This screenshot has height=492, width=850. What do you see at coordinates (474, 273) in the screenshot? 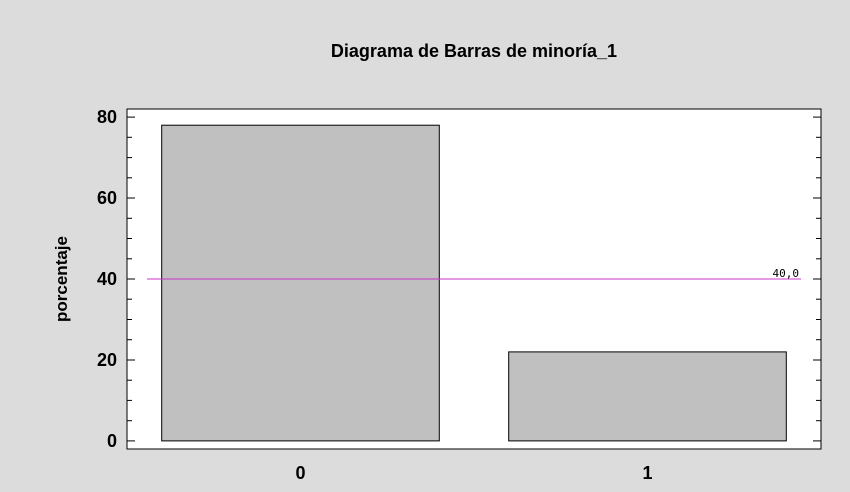
I see `reference-line-layer: 40,0` at bounding box center [474, 273].